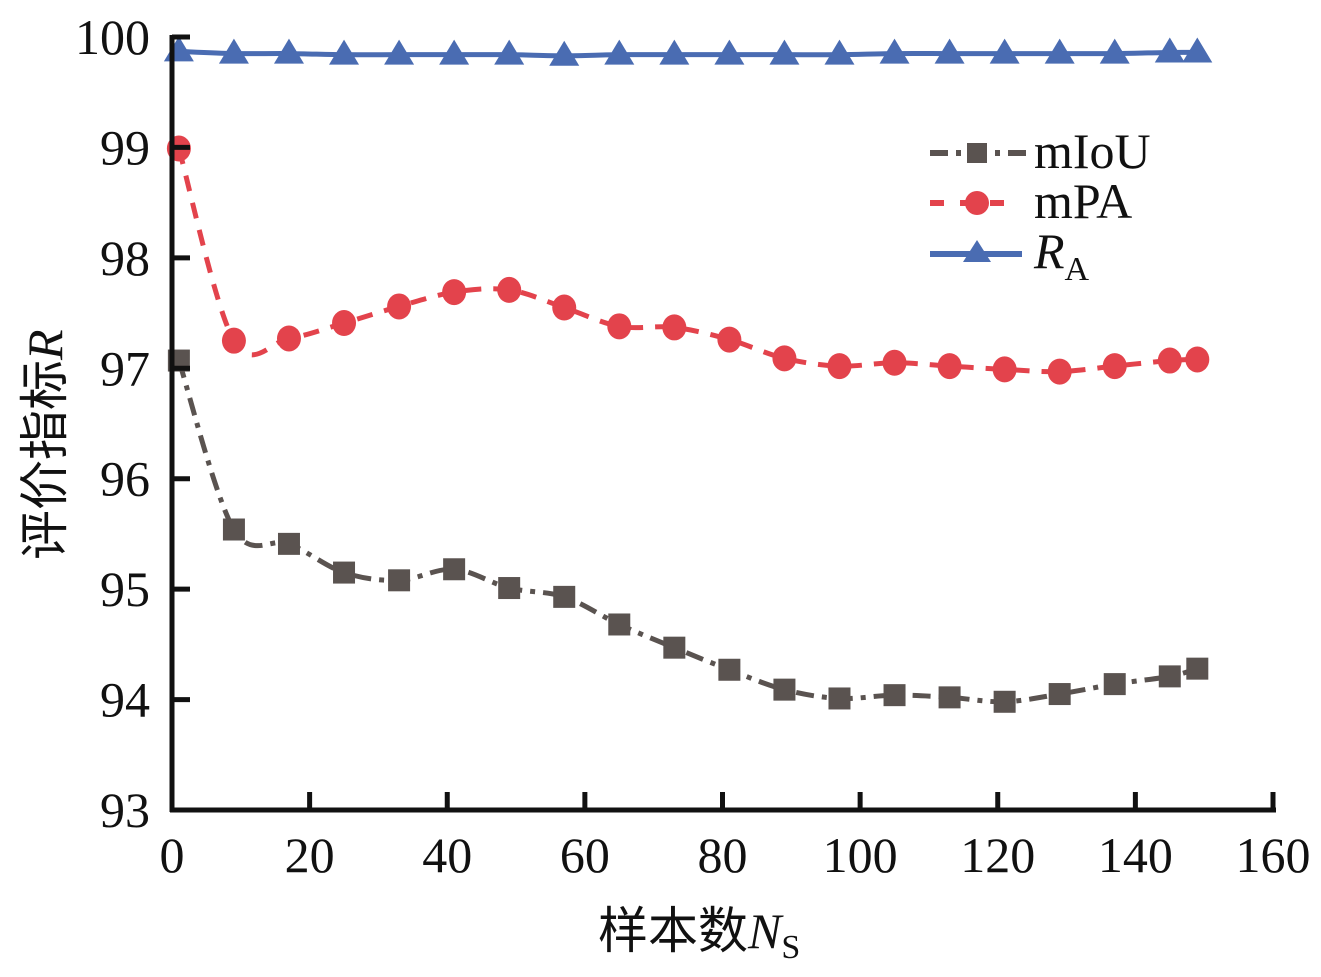 Image resolution: width=1321 pixels, height=977 pixels. Describe the element at coordinates (125, 368) in the screenshot. I see `y-tick-label: 97` at that location.